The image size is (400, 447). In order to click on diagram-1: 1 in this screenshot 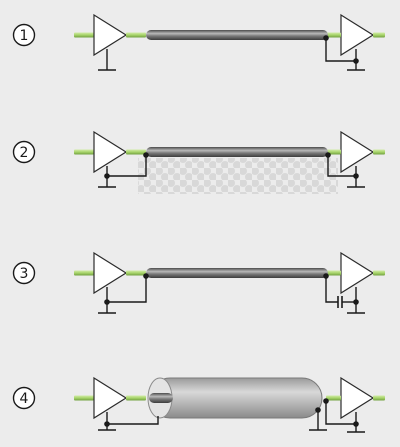, I will do `click(198, 42)`.